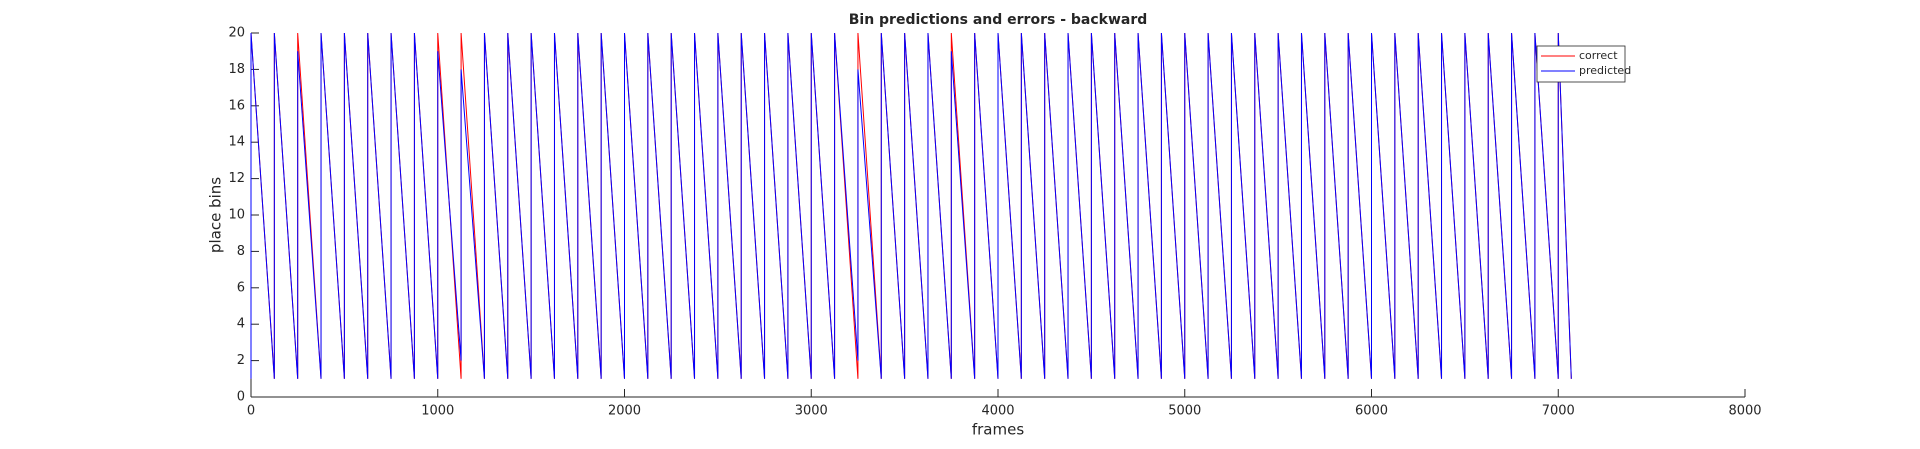 The width and height of the screenshot is (1920, 449). Describe the element at coordinates (1558, 411) in the screenshot. I see `x-tick-label: 7000` at that location.